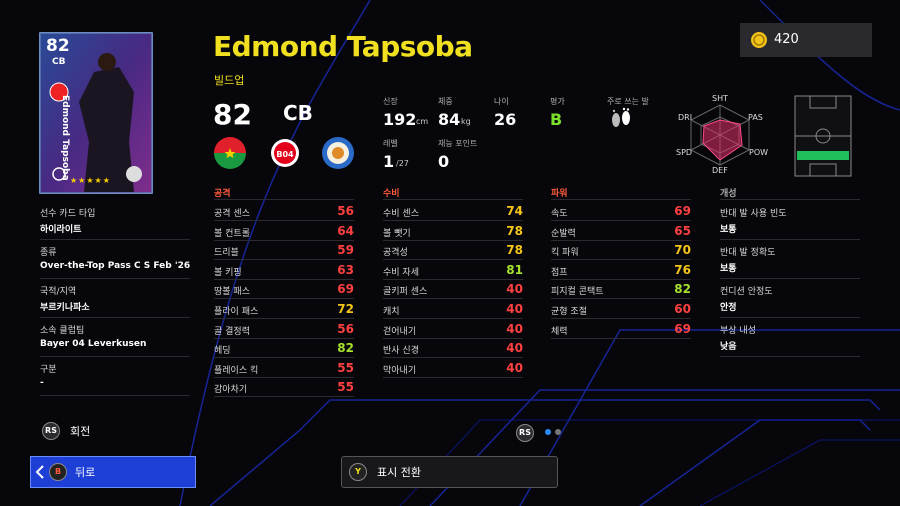 The image size is (900, 506). Describe the element at coordinates (401, 272) in the screenshot. I see `stat-name: 수비 자세` at that location.